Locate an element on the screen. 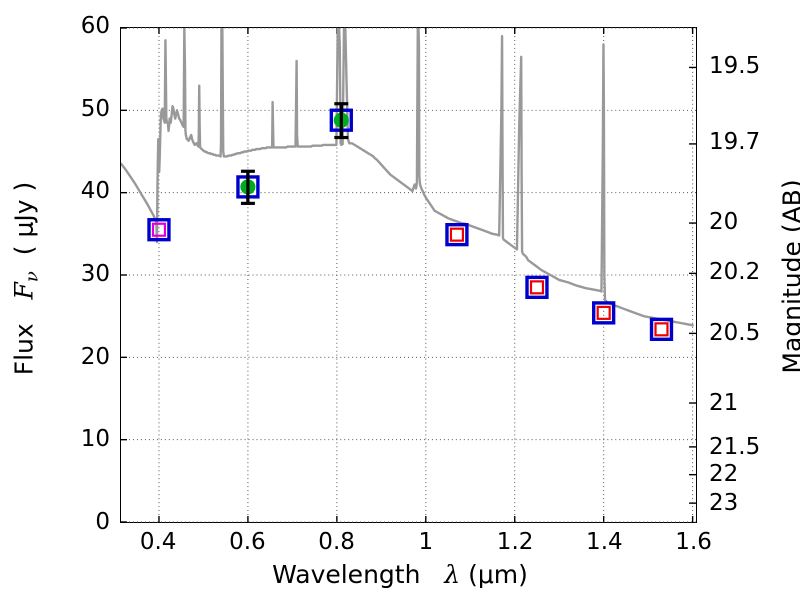 The image size is (800, 600). x-tick-0.8: 0.8 is located at coordinates (336, 542).